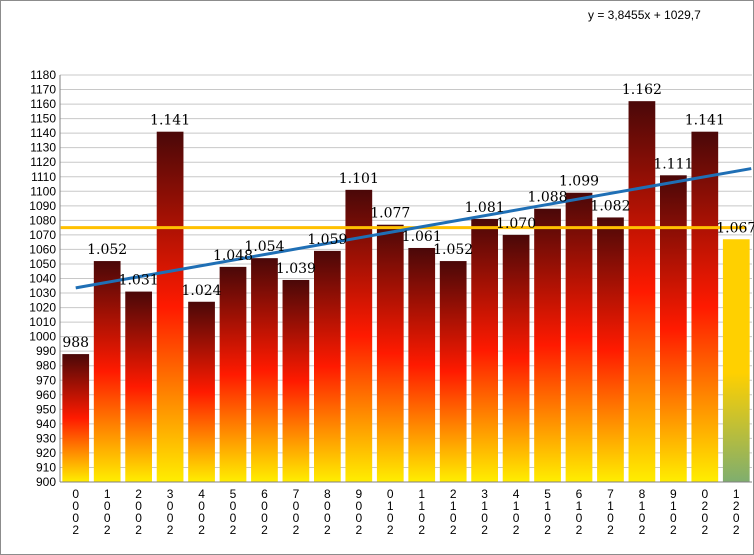 The width and height of the screenshot is (754, 555). I want to click on y-tick-label: 920, so click(46, 453).